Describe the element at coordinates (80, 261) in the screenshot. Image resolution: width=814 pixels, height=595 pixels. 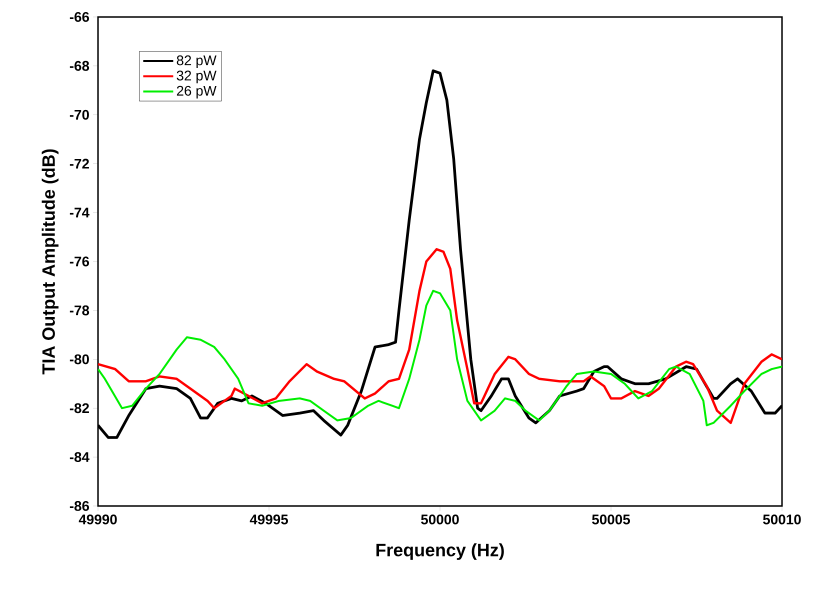
I see `y-tick-label: -76` at that location.